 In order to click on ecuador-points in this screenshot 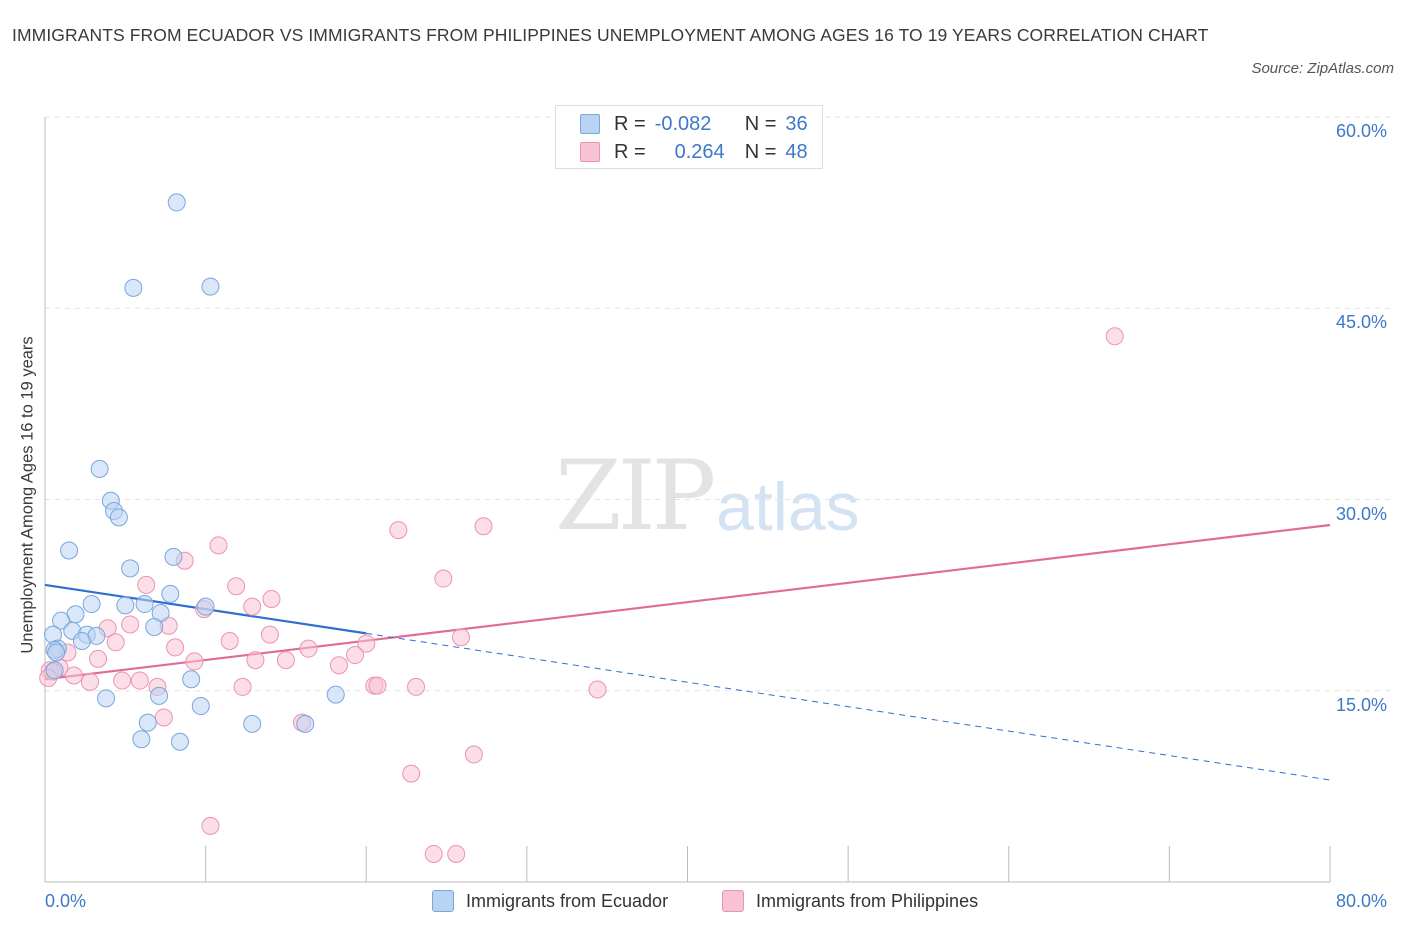, I will do `click(194, 472)`.